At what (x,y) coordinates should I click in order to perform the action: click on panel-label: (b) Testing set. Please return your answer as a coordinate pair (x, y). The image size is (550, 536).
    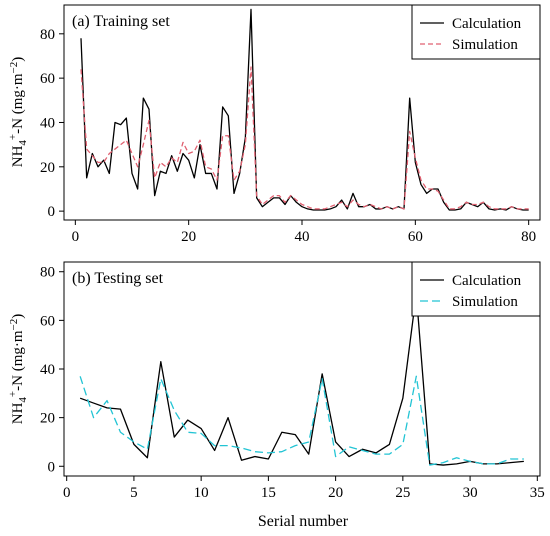
    Looking at the image, I should click on (118, 278).